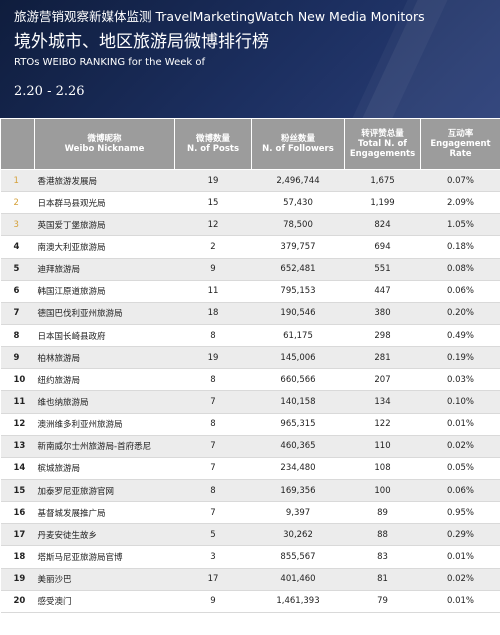 This screenshot has height=635, width=500. What do you see at coordinates (213, 313) in the screenshot?
I see `posts-cell: 18` at bounding box center [213, 313].